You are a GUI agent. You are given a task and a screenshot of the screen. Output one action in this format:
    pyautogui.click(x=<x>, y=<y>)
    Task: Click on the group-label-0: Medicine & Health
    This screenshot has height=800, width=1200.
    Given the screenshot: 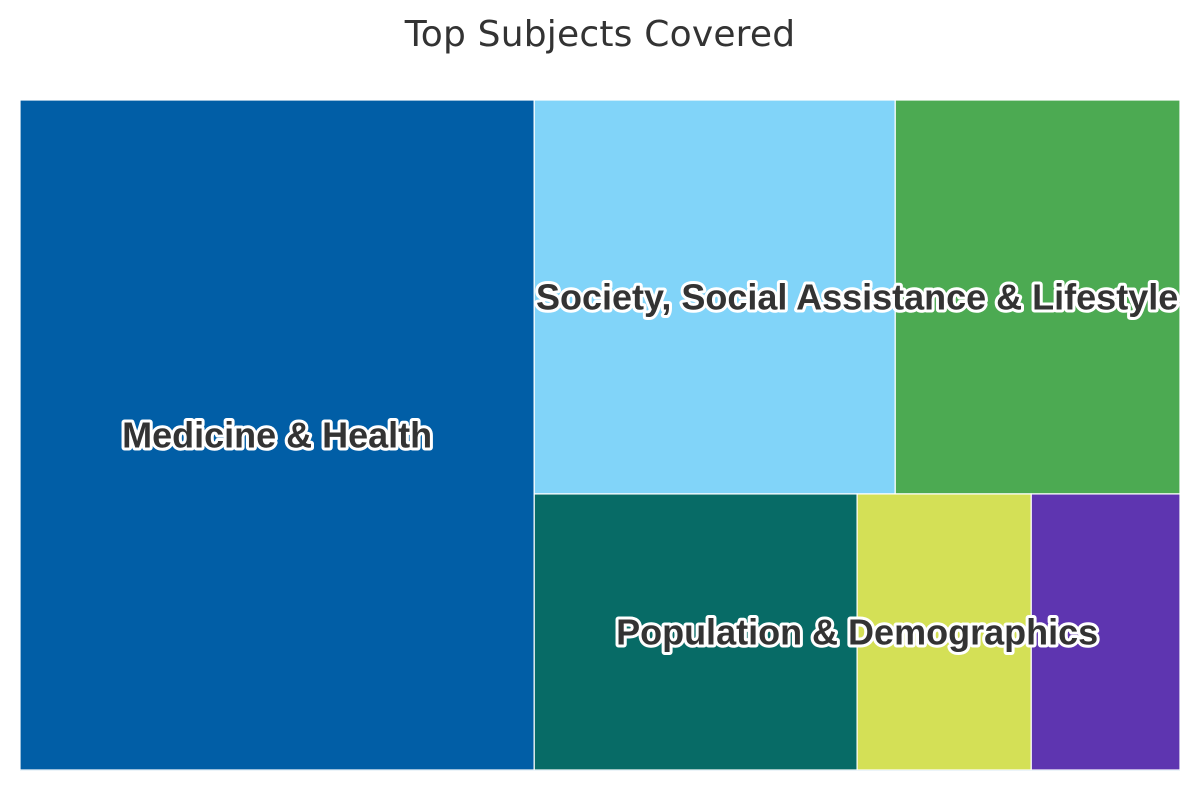 What is the action you would take?
    pyautogui.click(x=277, y=435)
    